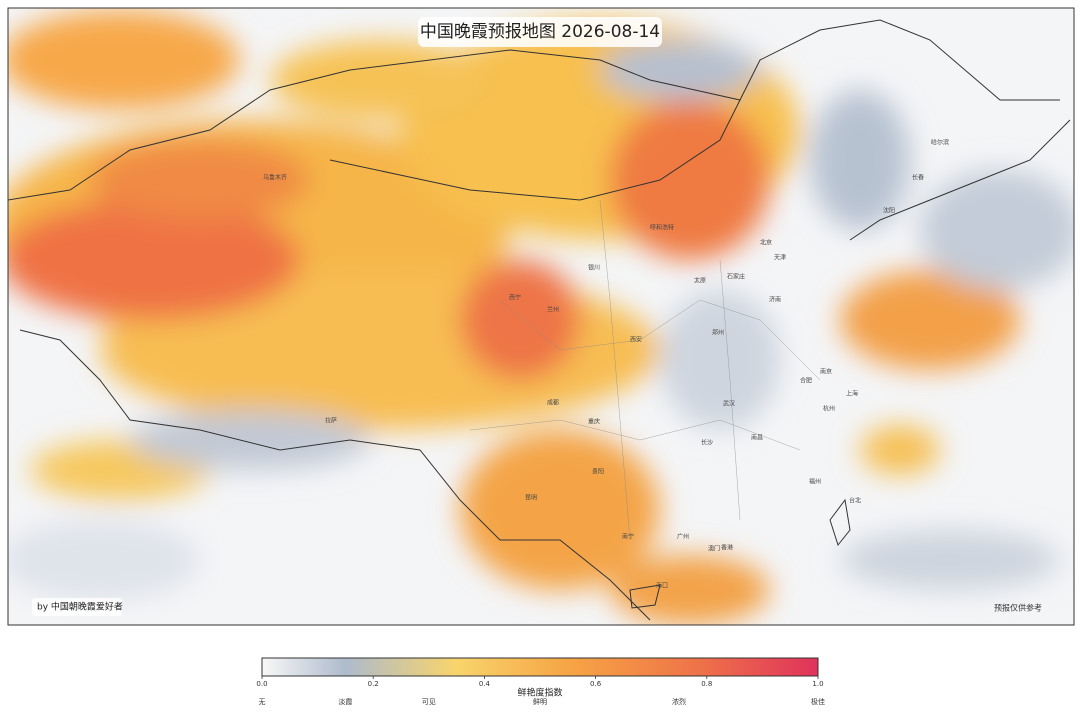 This screenshot has width=1080, height=712. I want to click on colorbar-category: 浓烈, so click(679, 701).